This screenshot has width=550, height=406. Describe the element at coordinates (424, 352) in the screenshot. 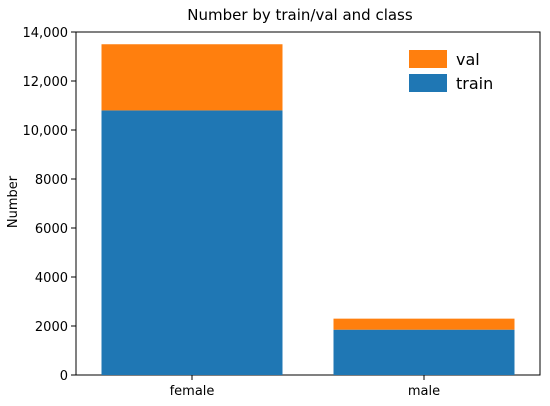

I see `bar-train-male` at that location.